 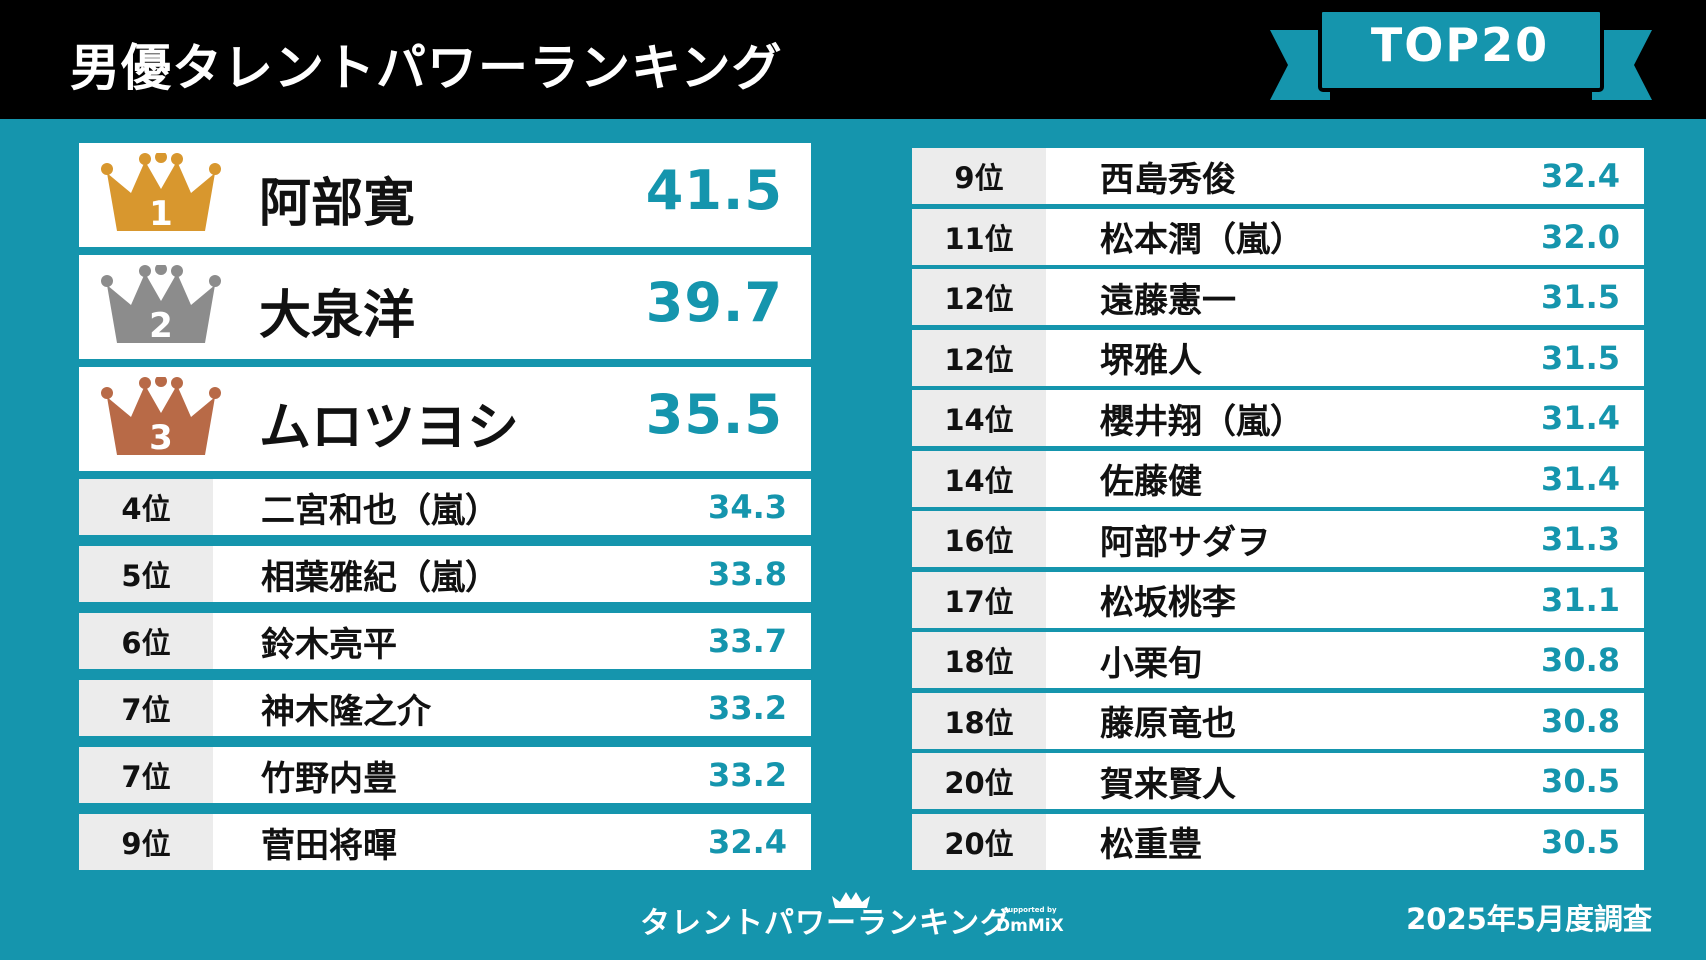 I want to click on ranking-row: 4位 二宮和也（嵐） 34.3, so click(x=445, y=507).